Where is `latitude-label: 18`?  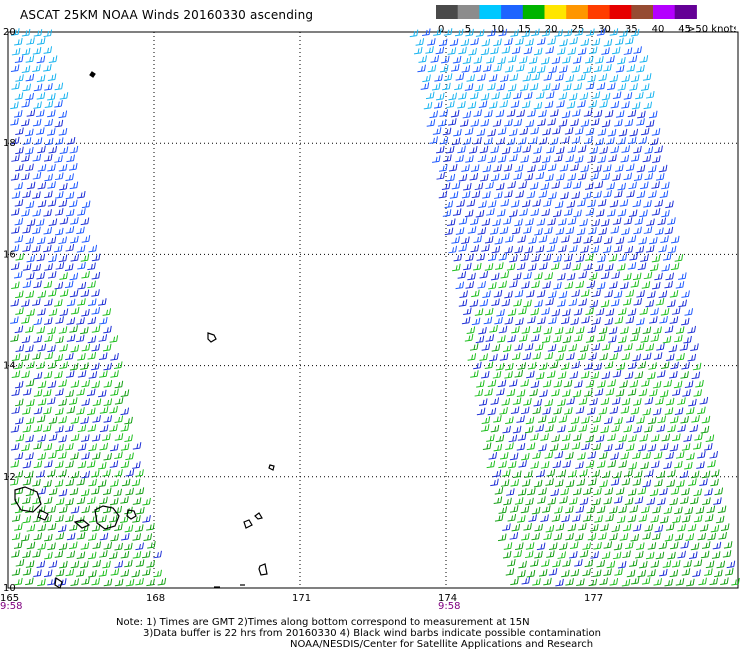
latitude-label: 18 is located at coordinates (9, 143).